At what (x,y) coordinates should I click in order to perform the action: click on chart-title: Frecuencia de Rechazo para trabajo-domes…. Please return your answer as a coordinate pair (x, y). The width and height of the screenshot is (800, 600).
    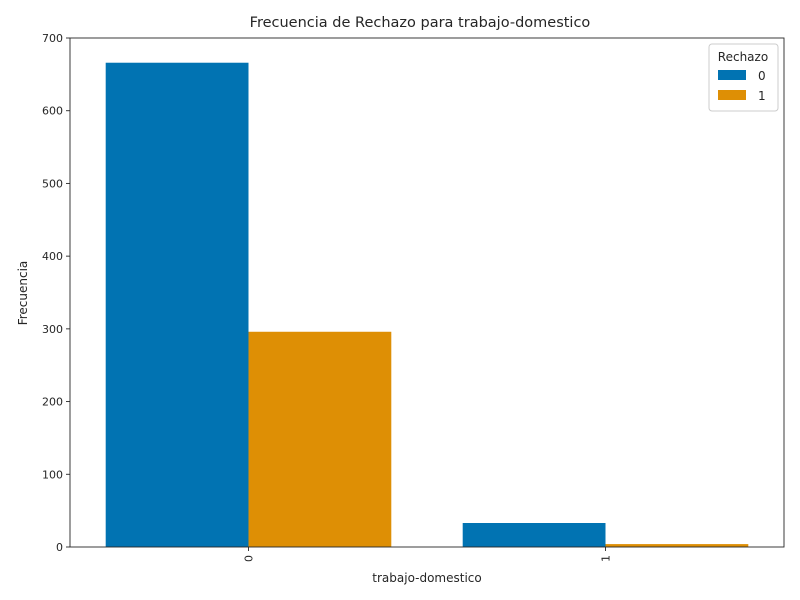
    Looking at the image, I should click on (420, 23).